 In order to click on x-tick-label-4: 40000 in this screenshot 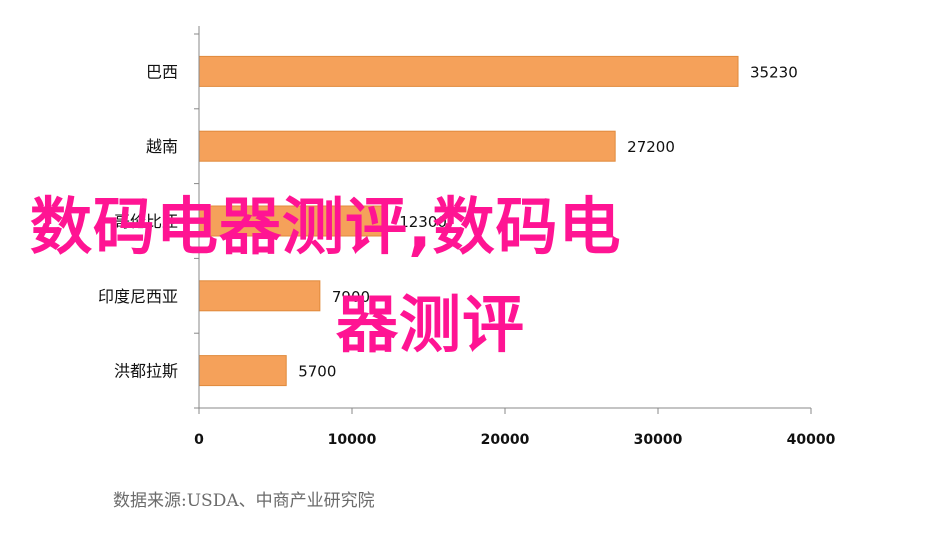, I will do `click(811, 440)`.